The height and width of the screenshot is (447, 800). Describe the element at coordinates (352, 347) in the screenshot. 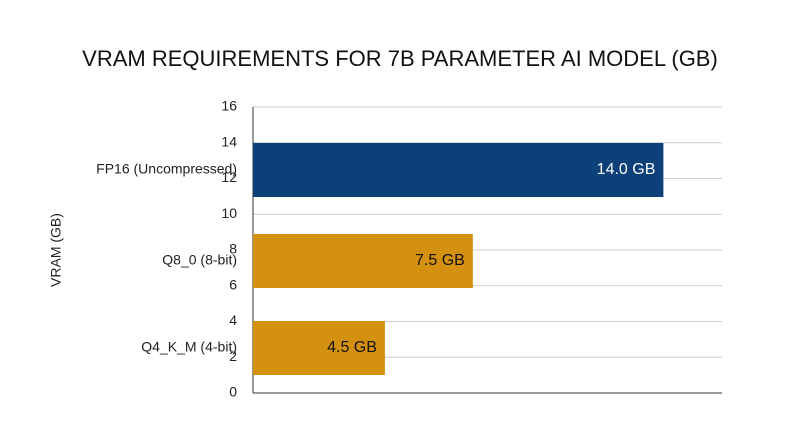

I see `value-label: 4.5 GB` at that location.